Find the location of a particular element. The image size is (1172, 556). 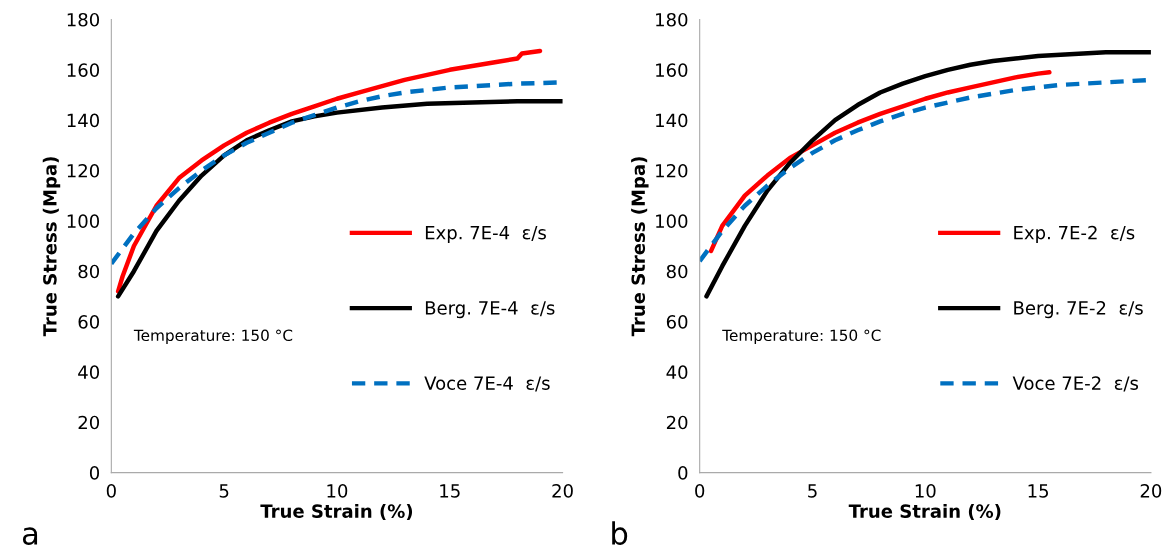

legend-label: Berg. 7E-2 ε/s is located at coordinates (1078, 310).